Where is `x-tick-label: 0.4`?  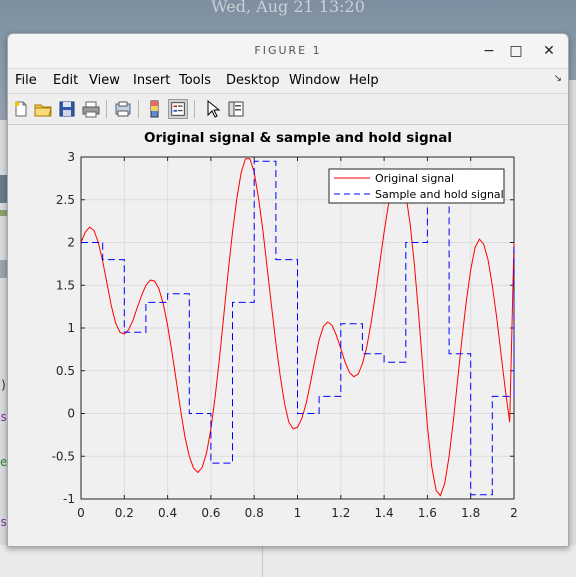
x-tick-label: 0.4 is located at coordinates (167, 513).